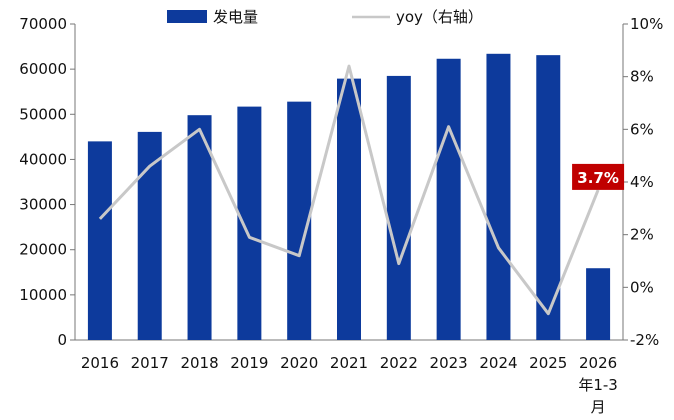  What do you see at coordinates (642, 182) in the screenshot?
I see `right-tick-label: 4%` at bounding box center [642, 182].